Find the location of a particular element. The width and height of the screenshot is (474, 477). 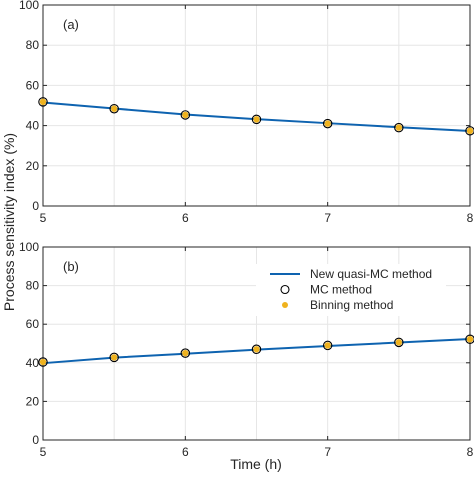

panel-b-y-tick-label: 100 is located at coordinates (29, 247).